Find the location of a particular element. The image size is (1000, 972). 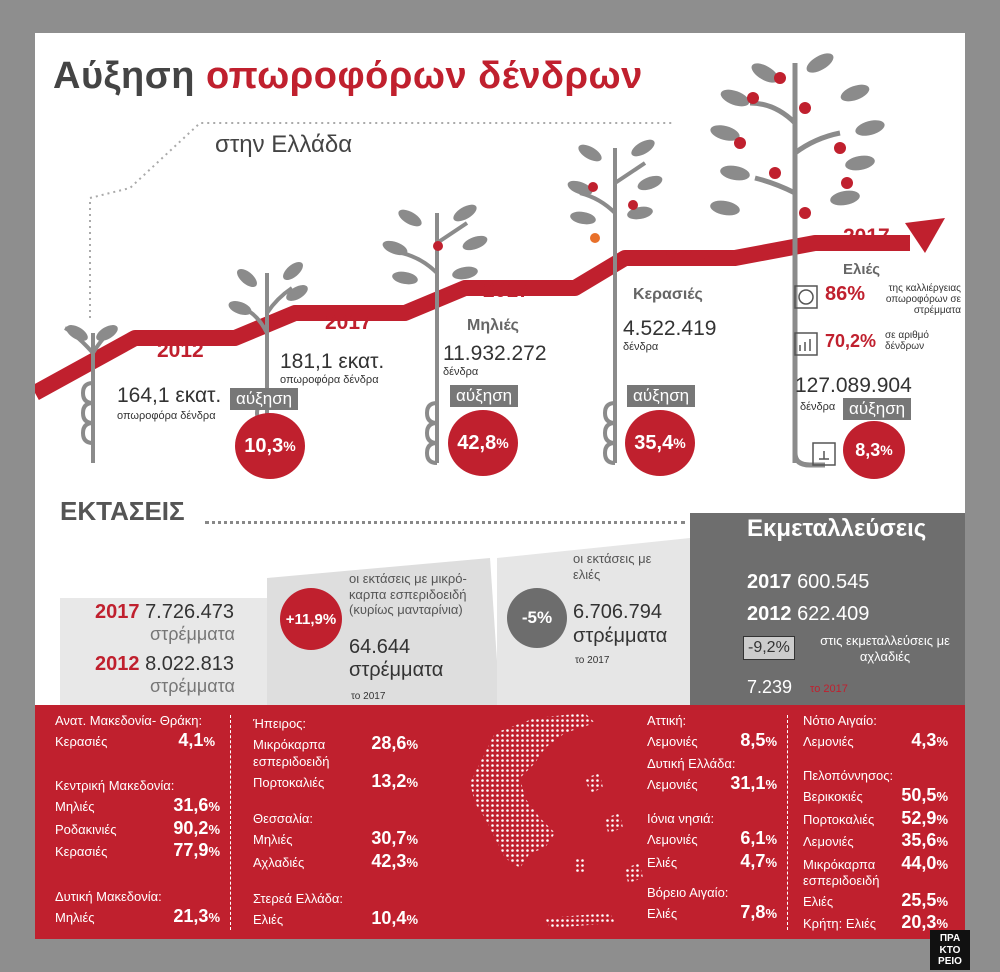

farms-value-2012: 622.409 is located at coordinates (833, 614).